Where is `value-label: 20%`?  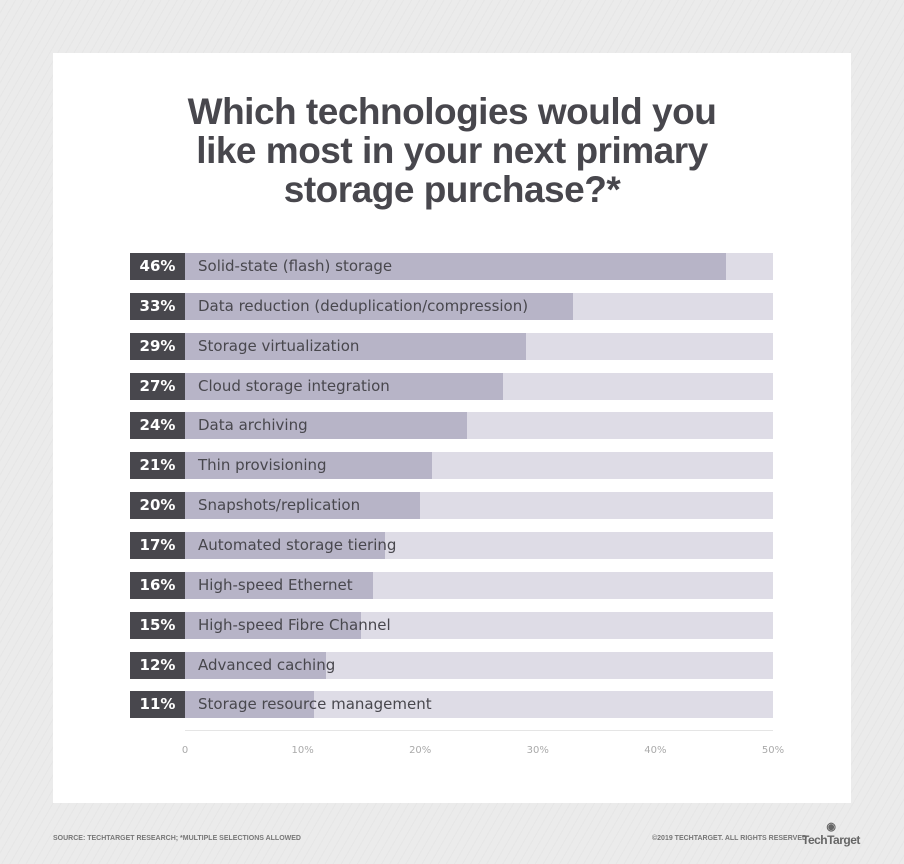 value-label: 20% is located at coordinates (157, 506).